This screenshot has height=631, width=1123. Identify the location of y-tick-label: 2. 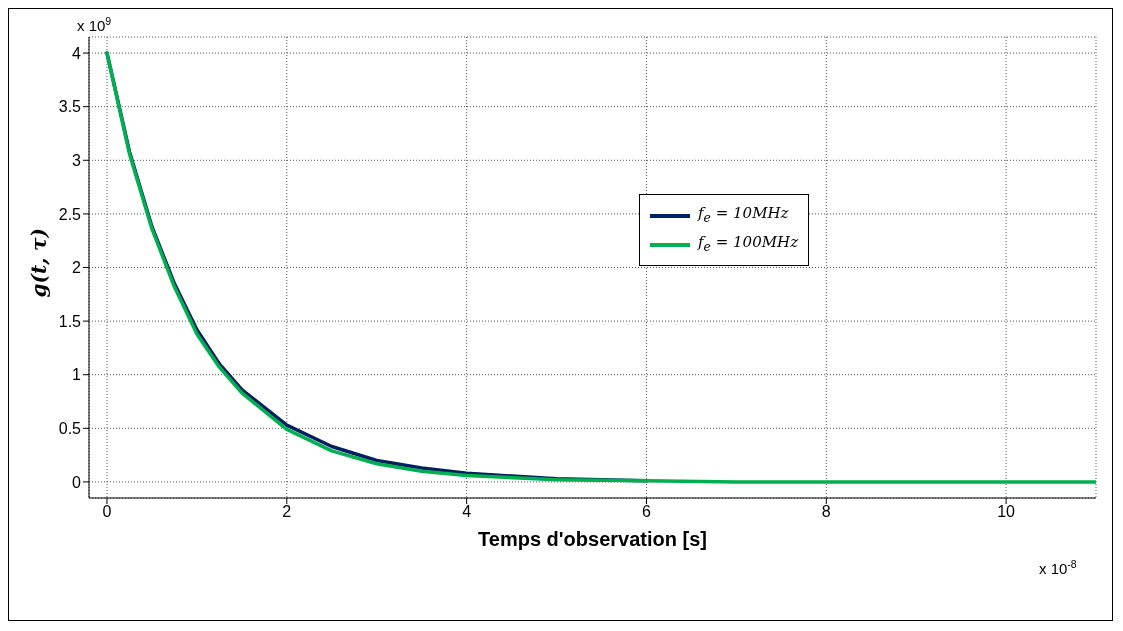
(77, 268).